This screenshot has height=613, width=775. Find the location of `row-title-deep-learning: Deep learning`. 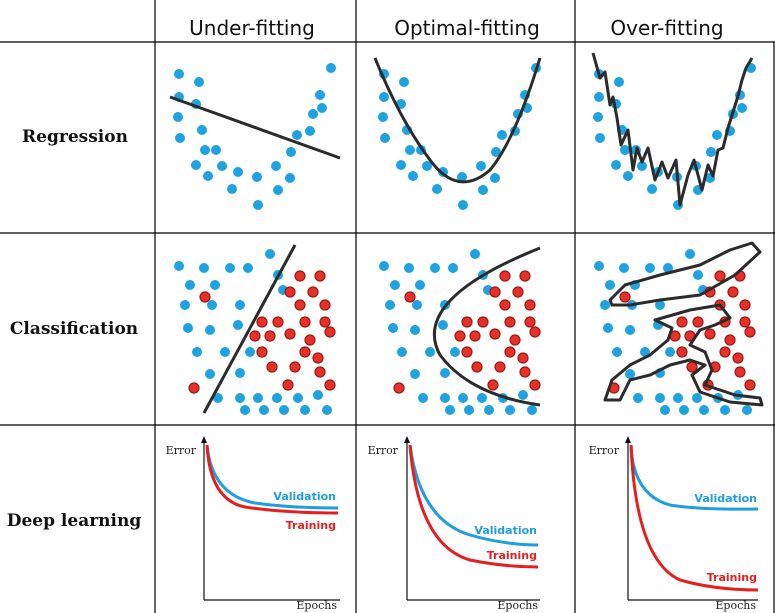

row-title-deep-learning: Deep learning is located at coordinates (74, 521).